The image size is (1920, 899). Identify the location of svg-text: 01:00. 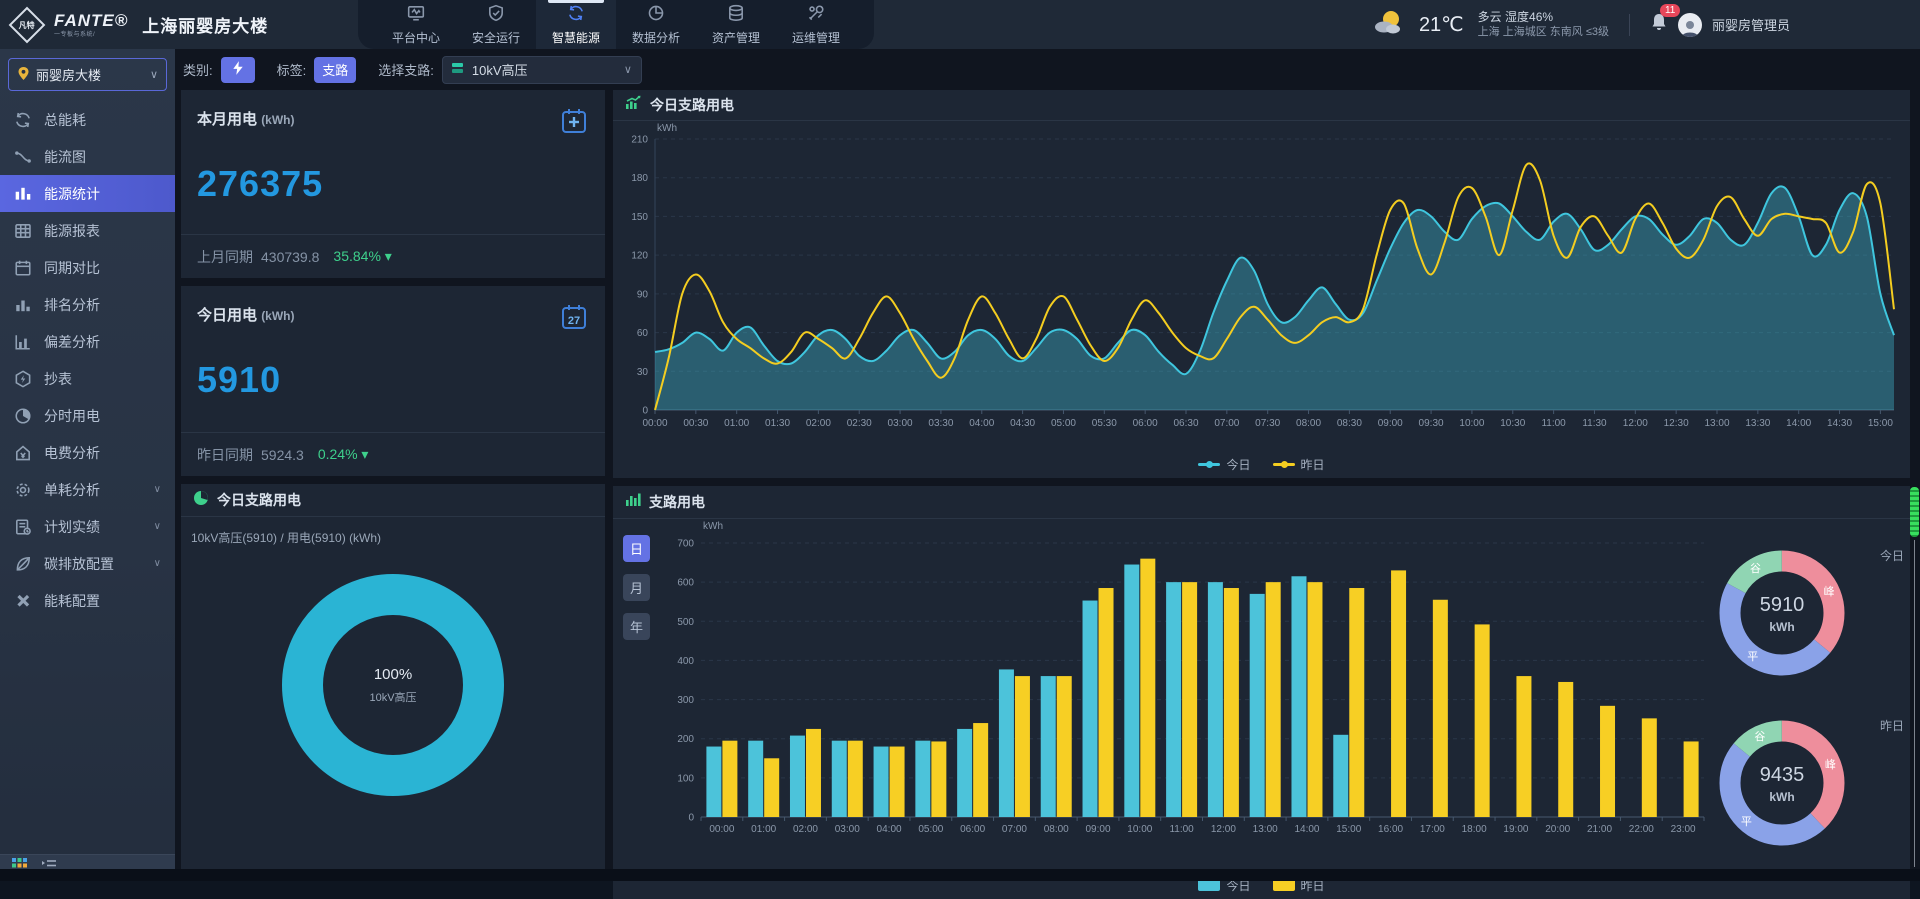
(736, 423).